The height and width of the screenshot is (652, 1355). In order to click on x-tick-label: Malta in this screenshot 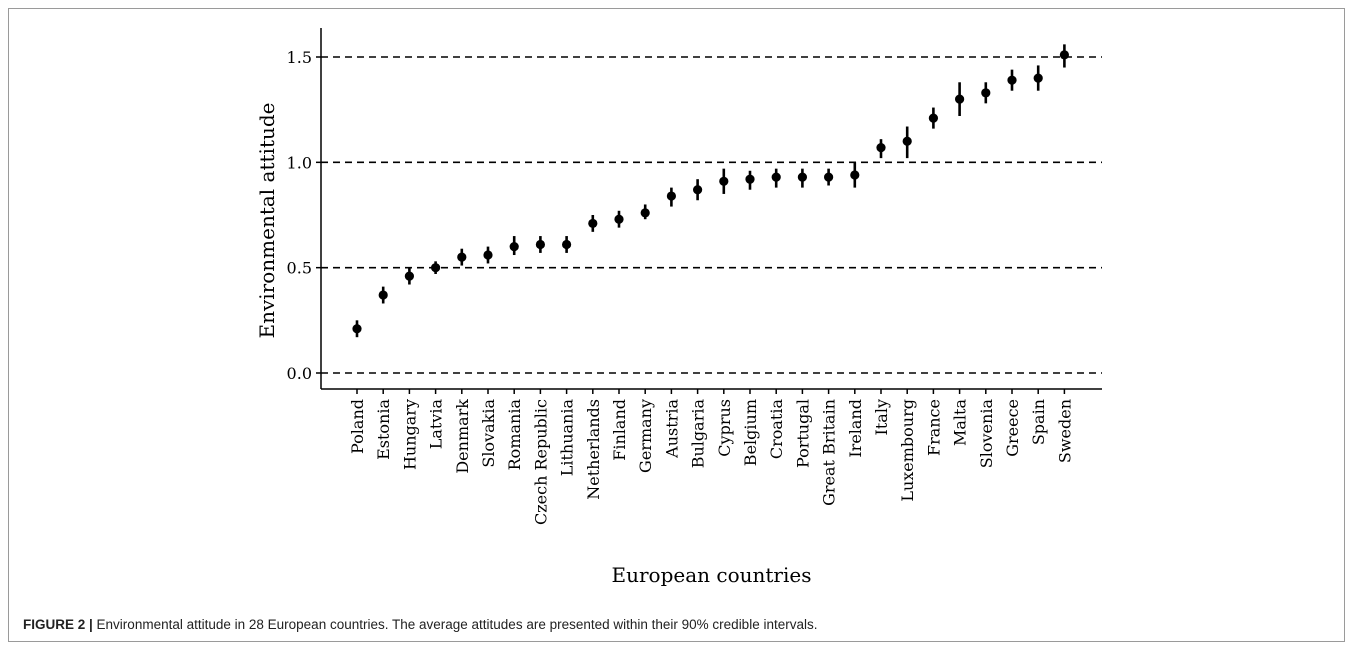, I will do `click(960, 422)`.